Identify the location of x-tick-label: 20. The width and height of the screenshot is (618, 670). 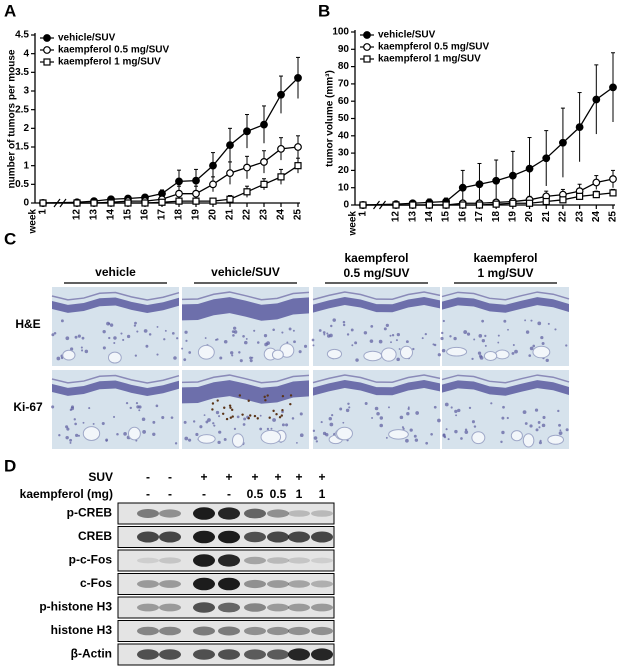
(529, 217).